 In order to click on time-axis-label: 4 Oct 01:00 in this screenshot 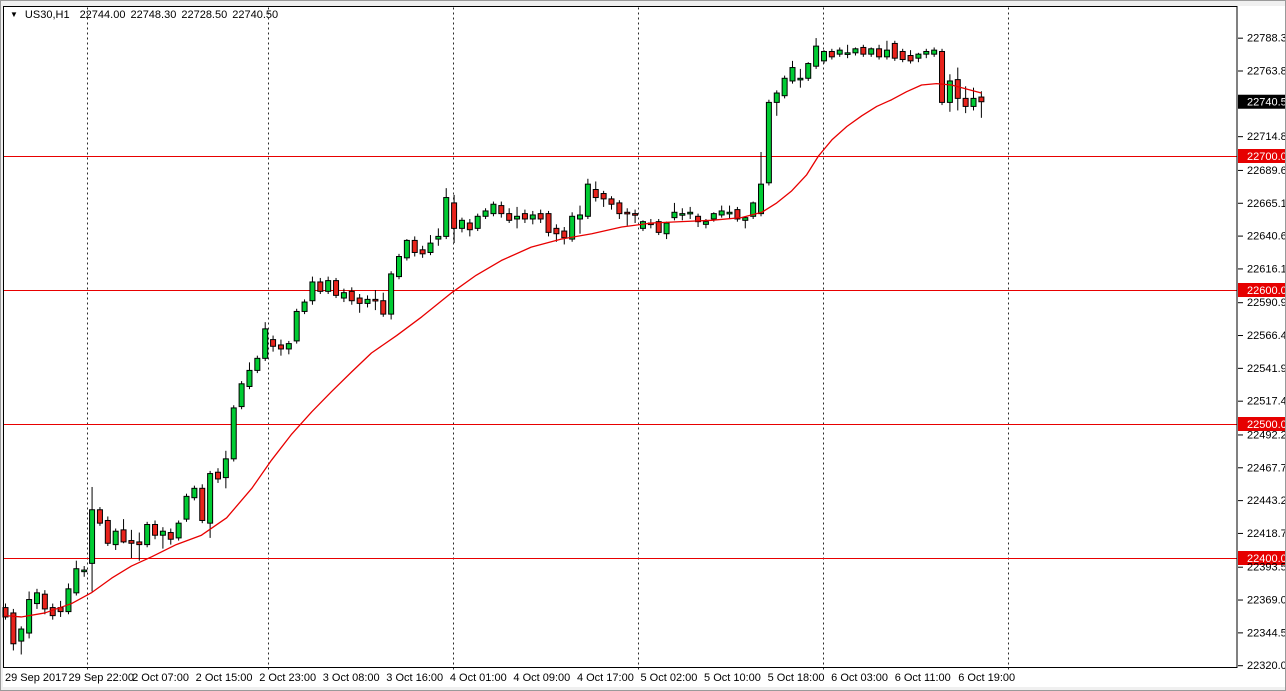, I will do `click(478, 678)`.